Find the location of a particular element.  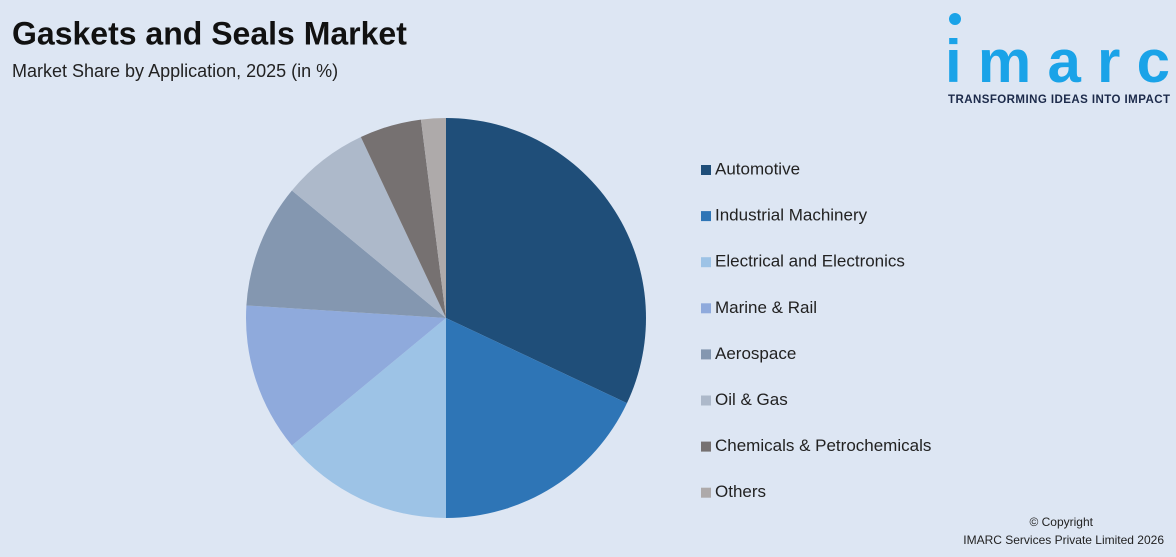

chart-title: Gaskets and Seals Market is located at coordinates (209, 33).